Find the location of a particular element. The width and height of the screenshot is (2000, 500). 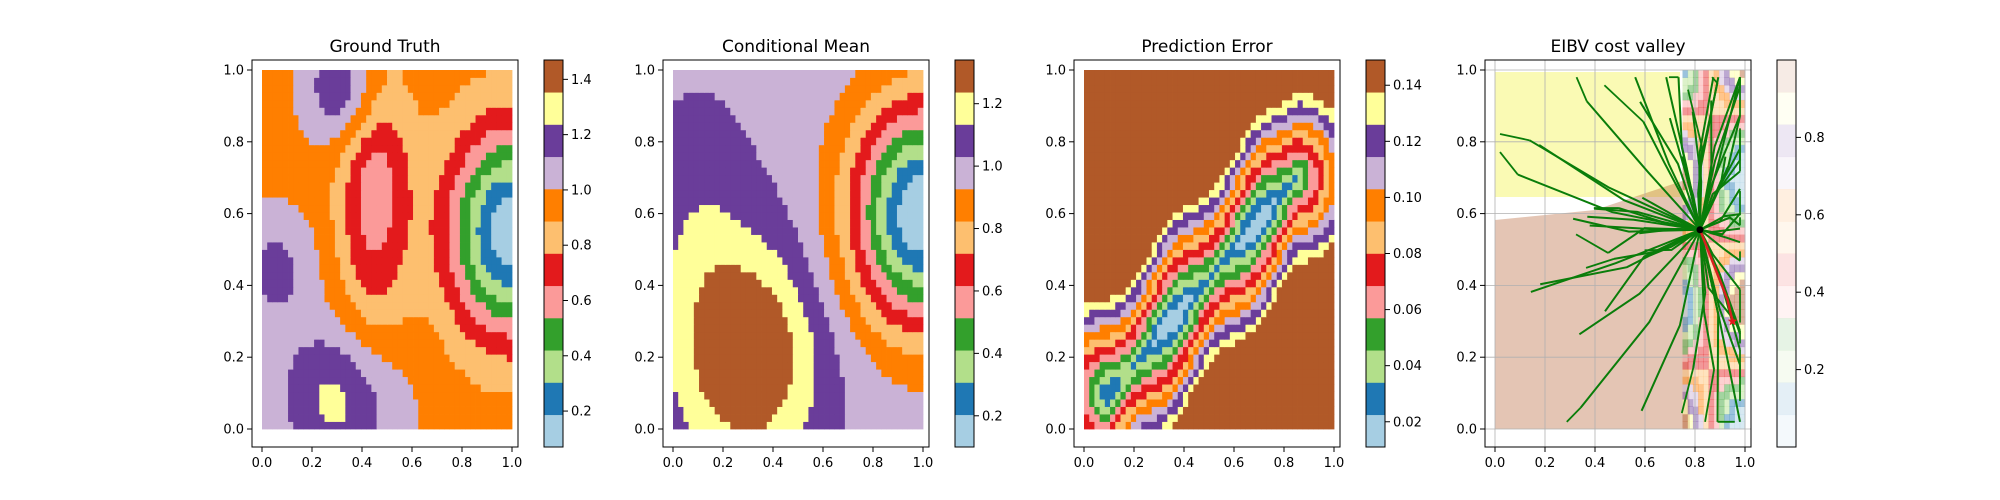

colorbar-segment is located at coordinates (964, 334).